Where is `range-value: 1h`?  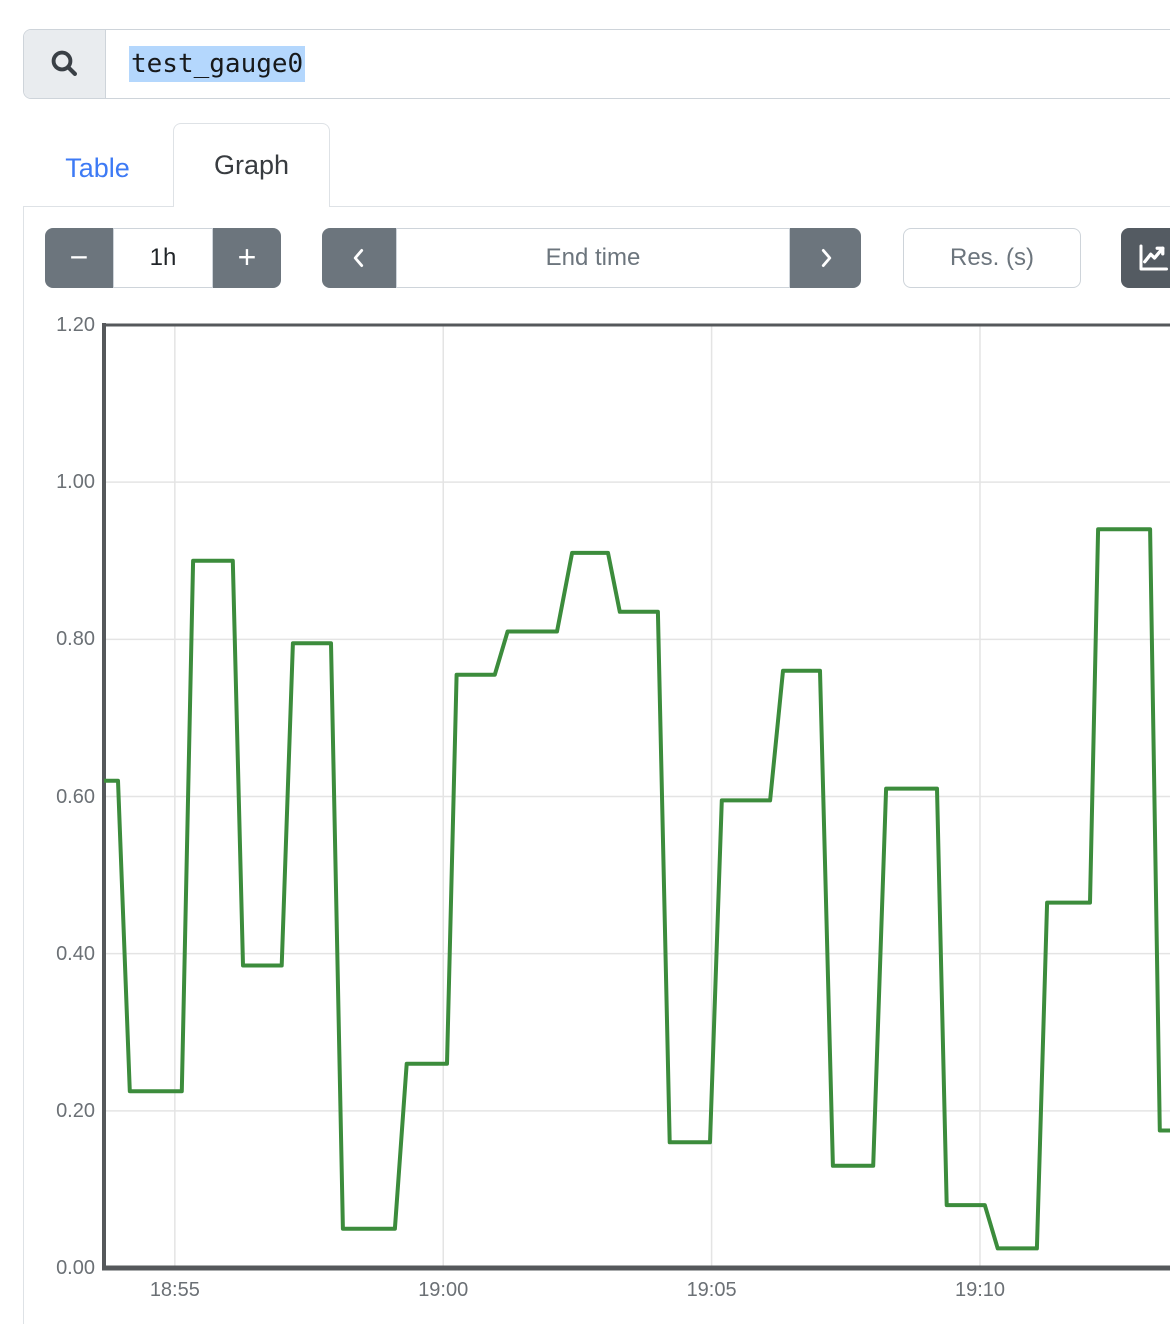 range-value: 1h is located at coordinates (163, 257).